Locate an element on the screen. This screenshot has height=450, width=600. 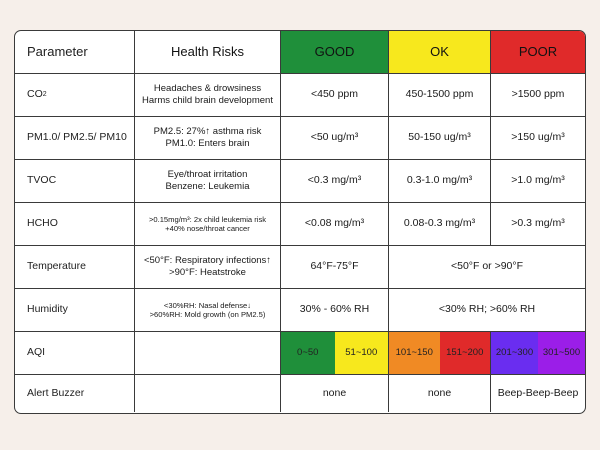
risk-temperature-line1: <50°F: Respiratory infections↑ is located at coordinates (207, 261).